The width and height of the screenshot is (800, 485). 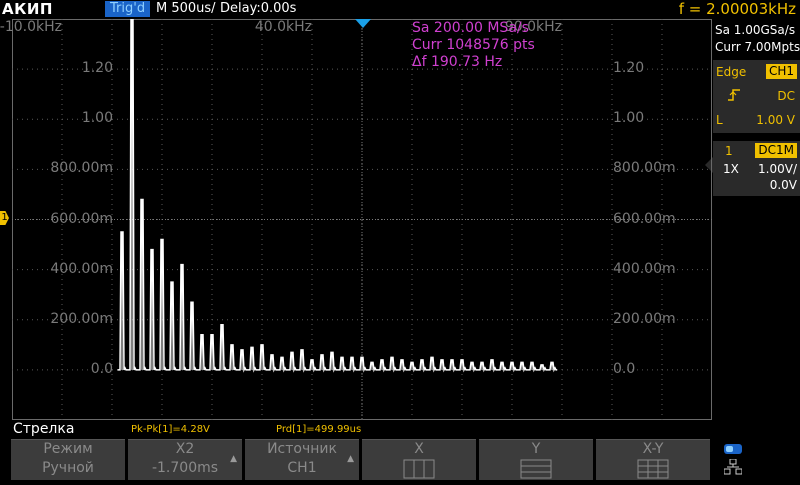 I want to click on cursor-mode-label: Стрелка, so click(x=44, y=429).